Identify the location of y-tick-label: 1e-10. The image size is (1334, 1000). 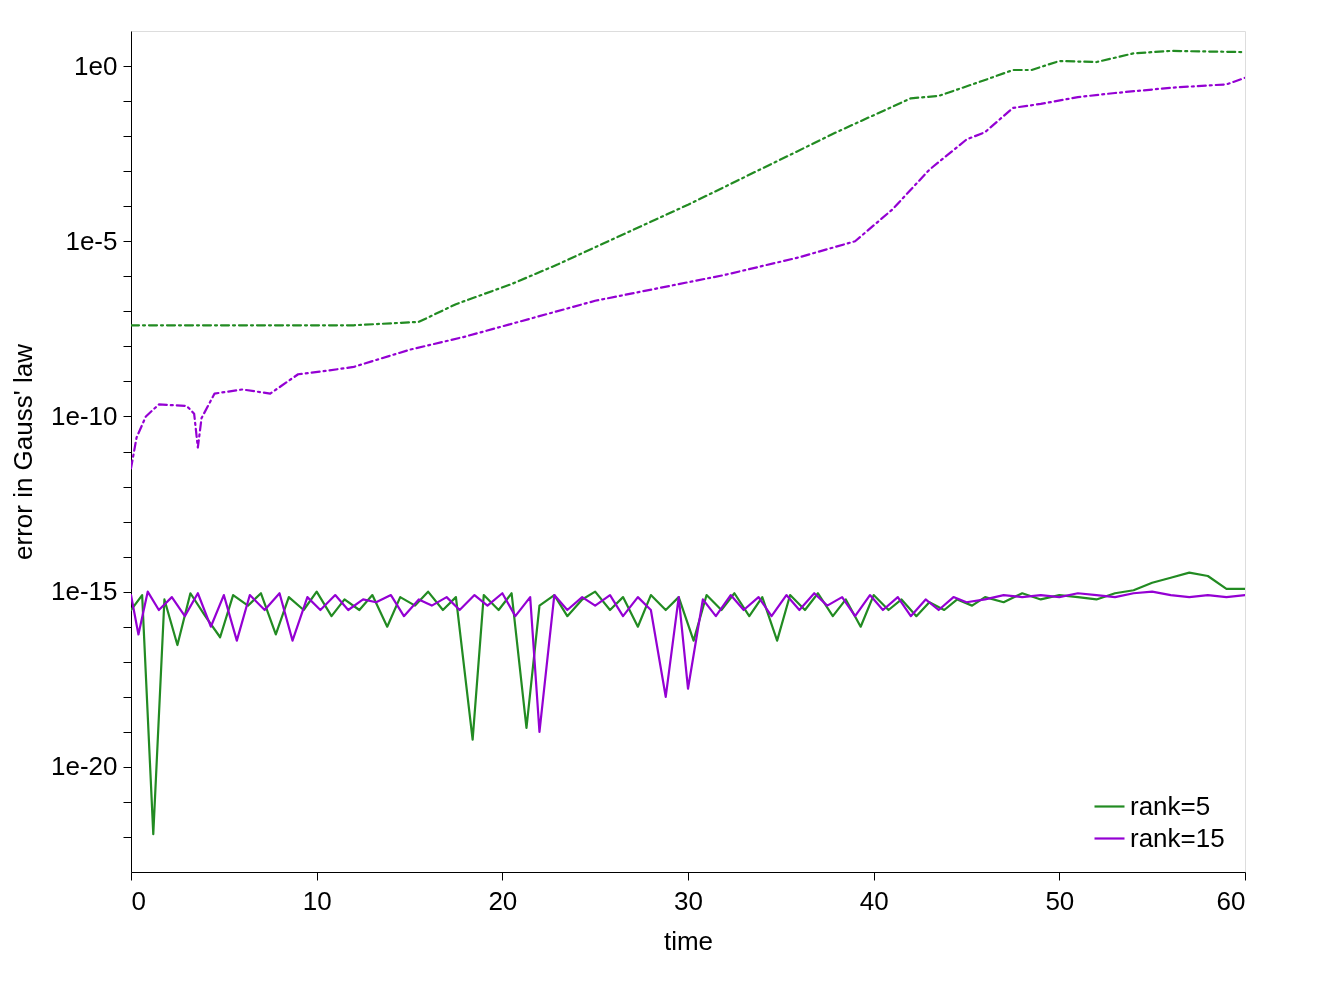
(84, 415).